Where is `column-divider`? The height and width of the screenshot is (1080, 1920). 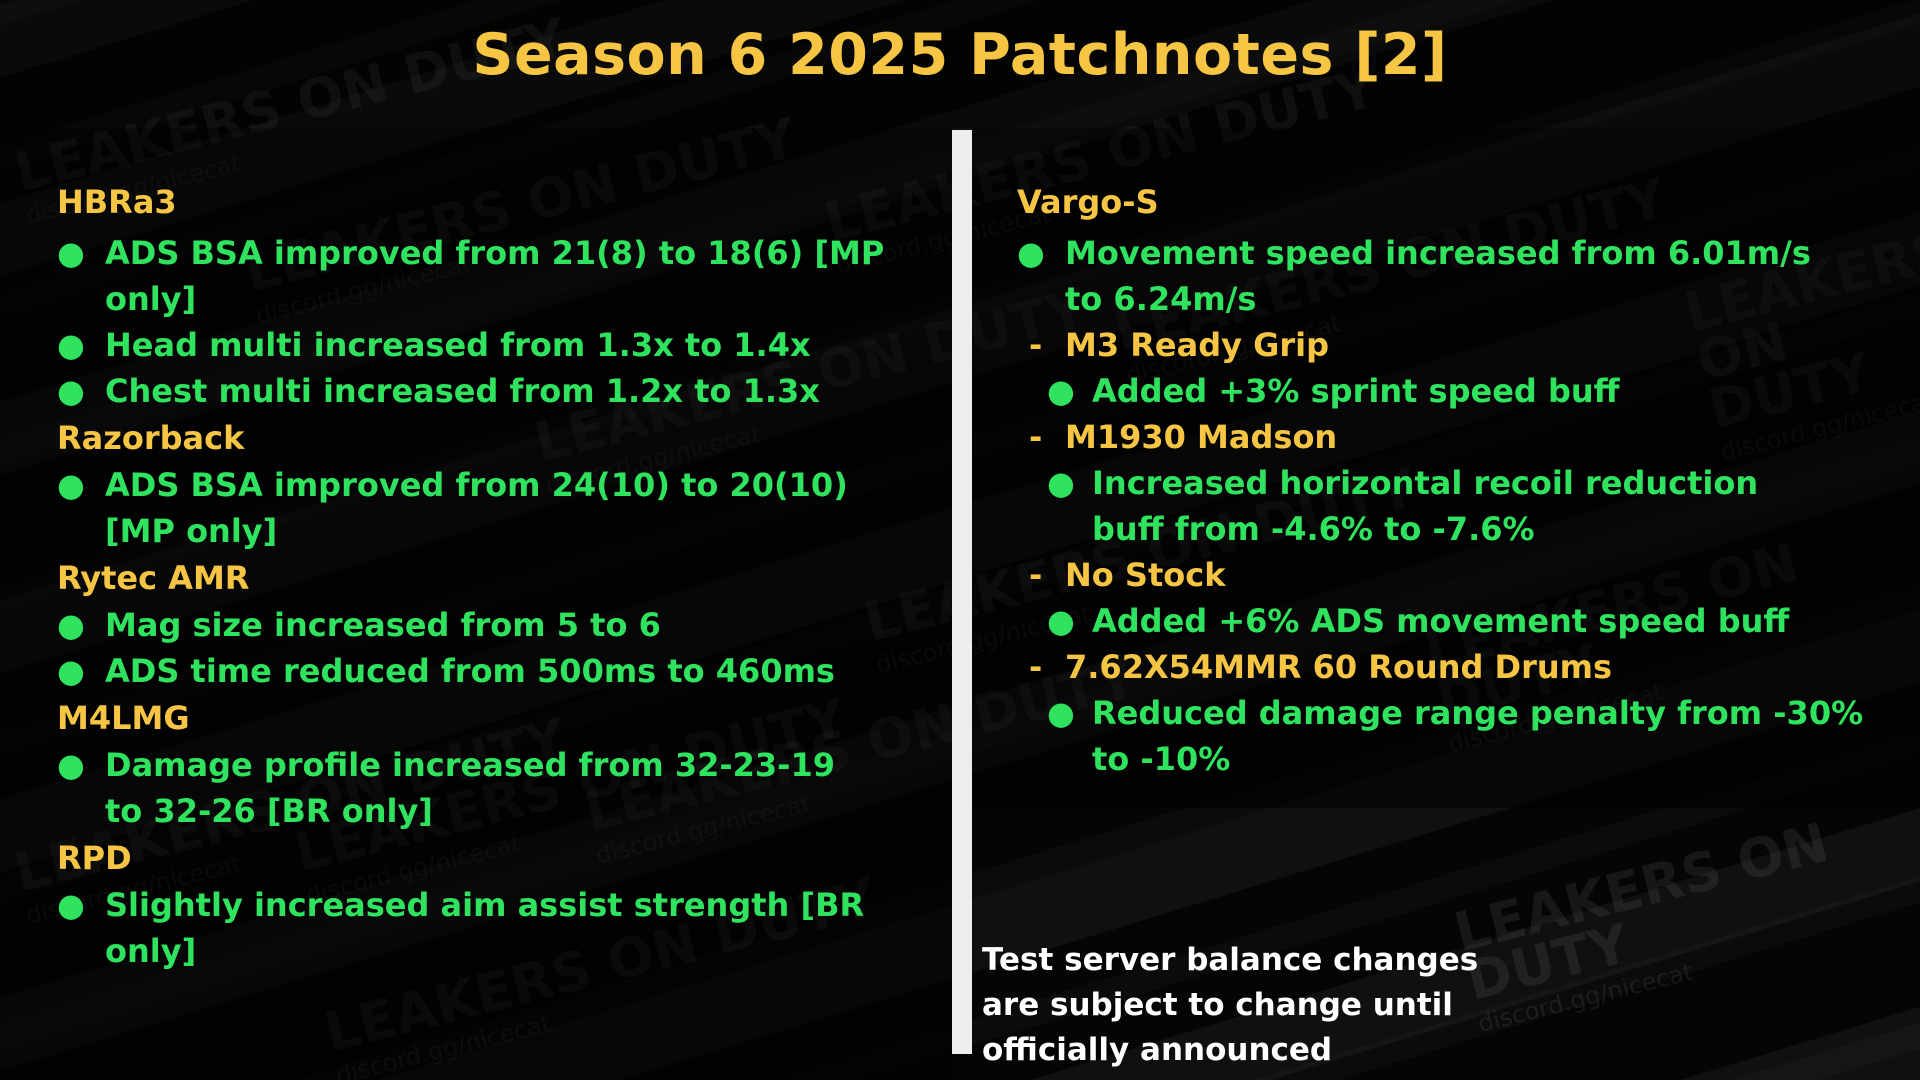
column-divider is located at coordinates (962, 592).